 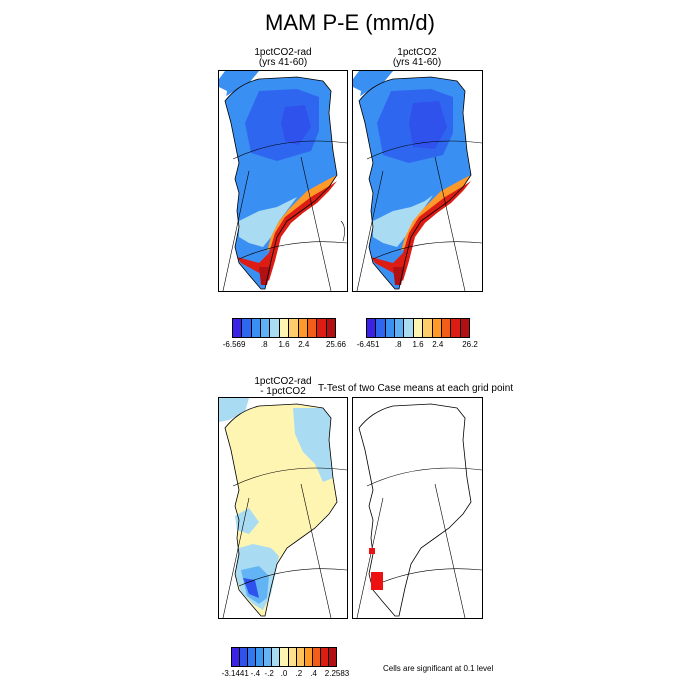 I want to click on map-panel-rad, so click(x=283, y=181).